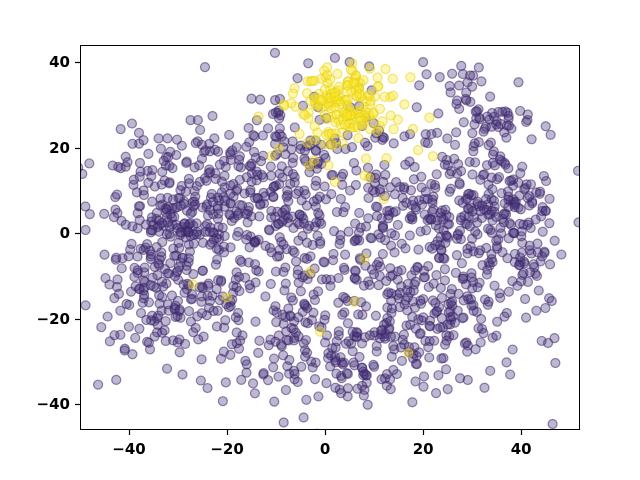 The image size is (640, 480). Describe the element at coordinates (53, 318) in the screenshot. I see `y-tick-label-1: −20` at that location.